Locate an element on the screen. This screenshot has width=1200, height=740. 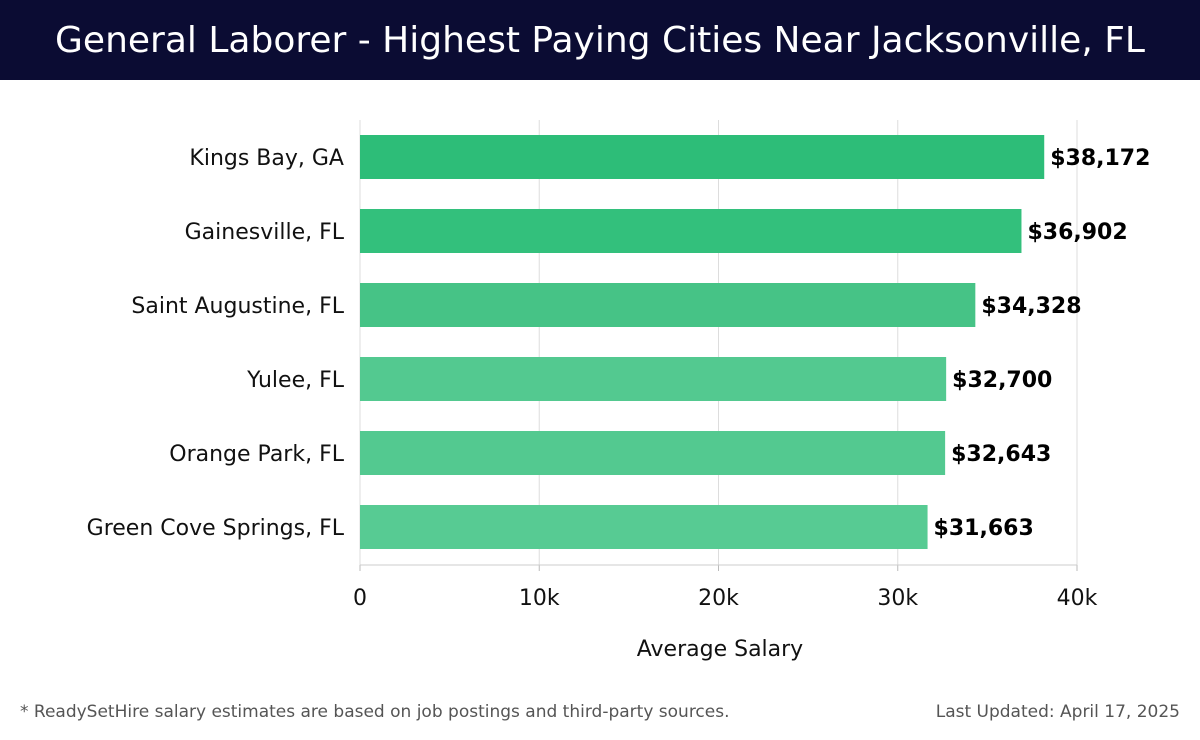
x-tick-label: 30k is located at coordinates (897, 598).